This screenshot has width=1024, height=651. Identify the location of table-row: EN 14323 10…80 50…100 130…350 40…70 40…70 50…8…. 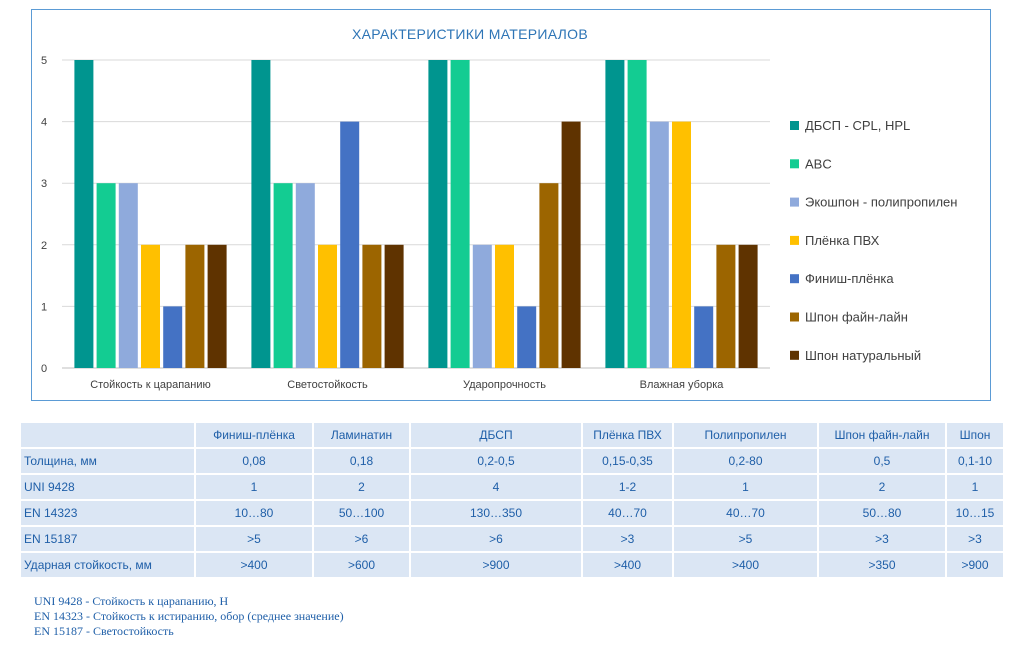
(513, 513).